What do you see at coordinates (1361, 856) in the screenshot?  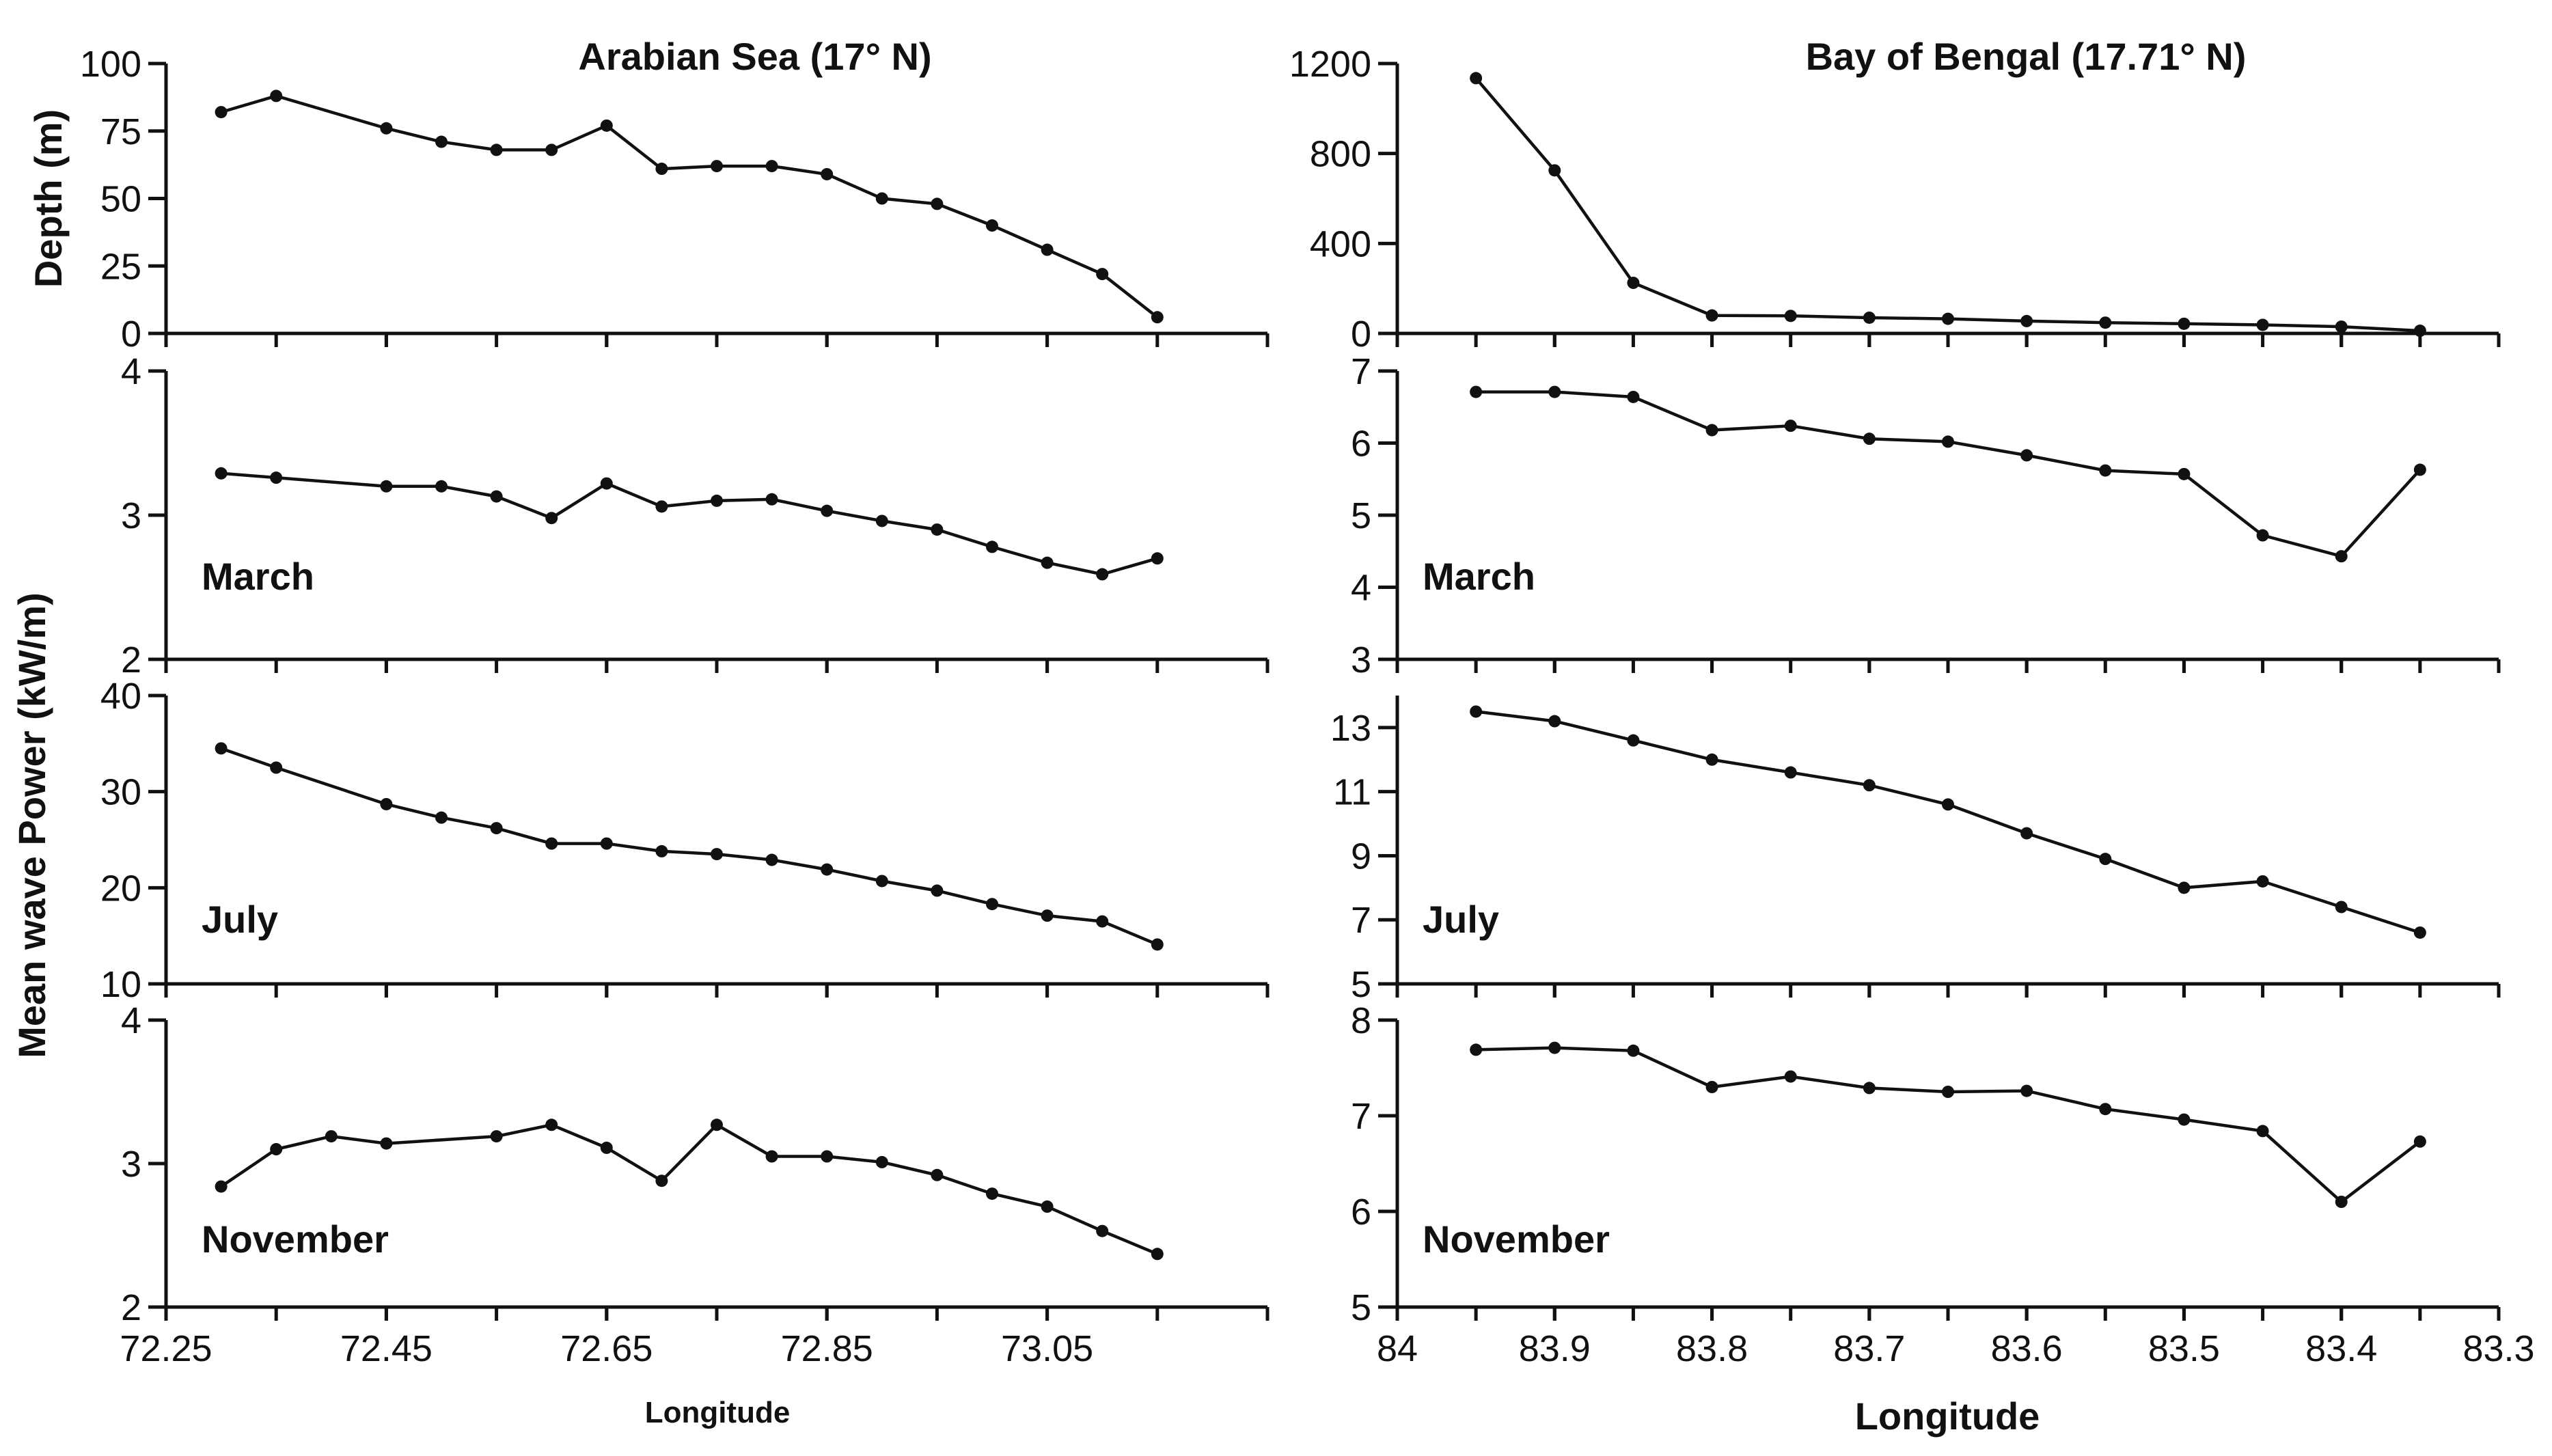 I see `y-tick-label: 9` at bounding box center [1361, 856].